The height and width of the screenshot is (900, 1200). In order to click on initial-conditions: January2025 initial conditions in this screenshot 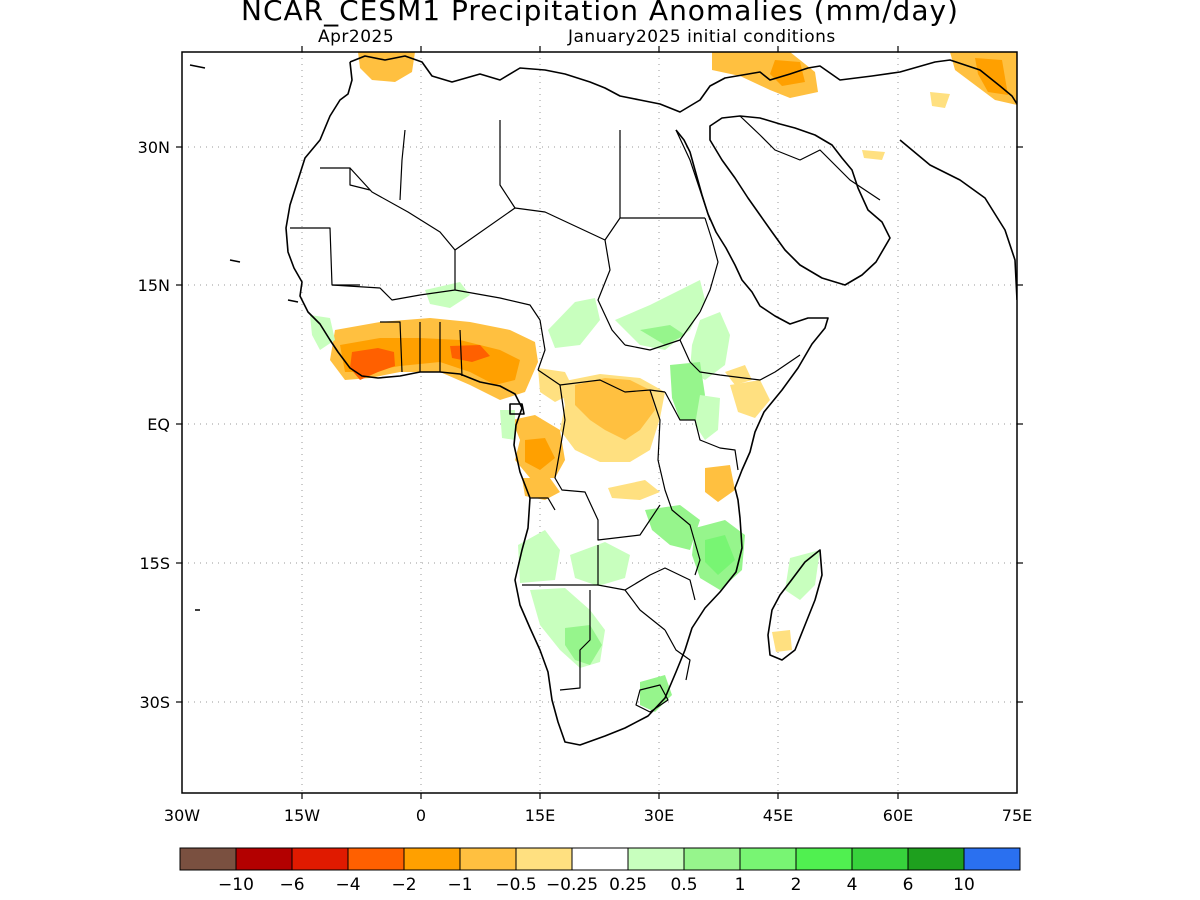, I will do `click(702, 37)`.